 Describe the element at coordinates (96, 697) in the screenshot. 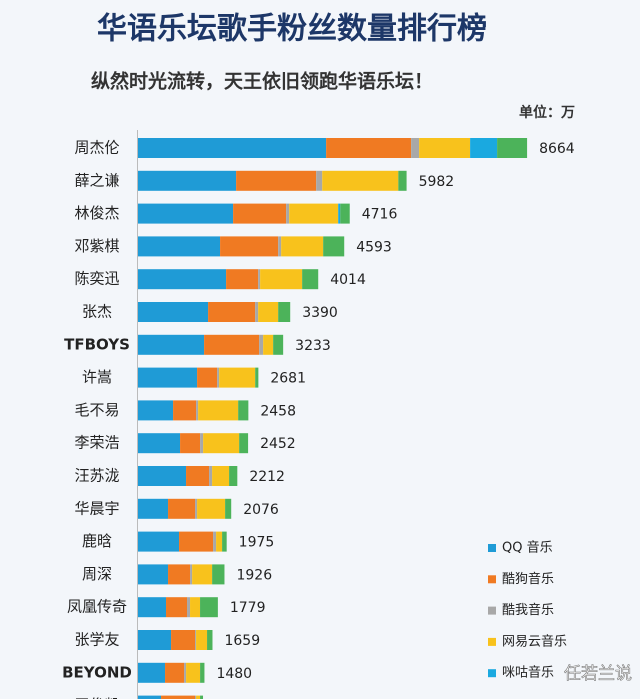

I see `category-label: 王俊凯` at that location.